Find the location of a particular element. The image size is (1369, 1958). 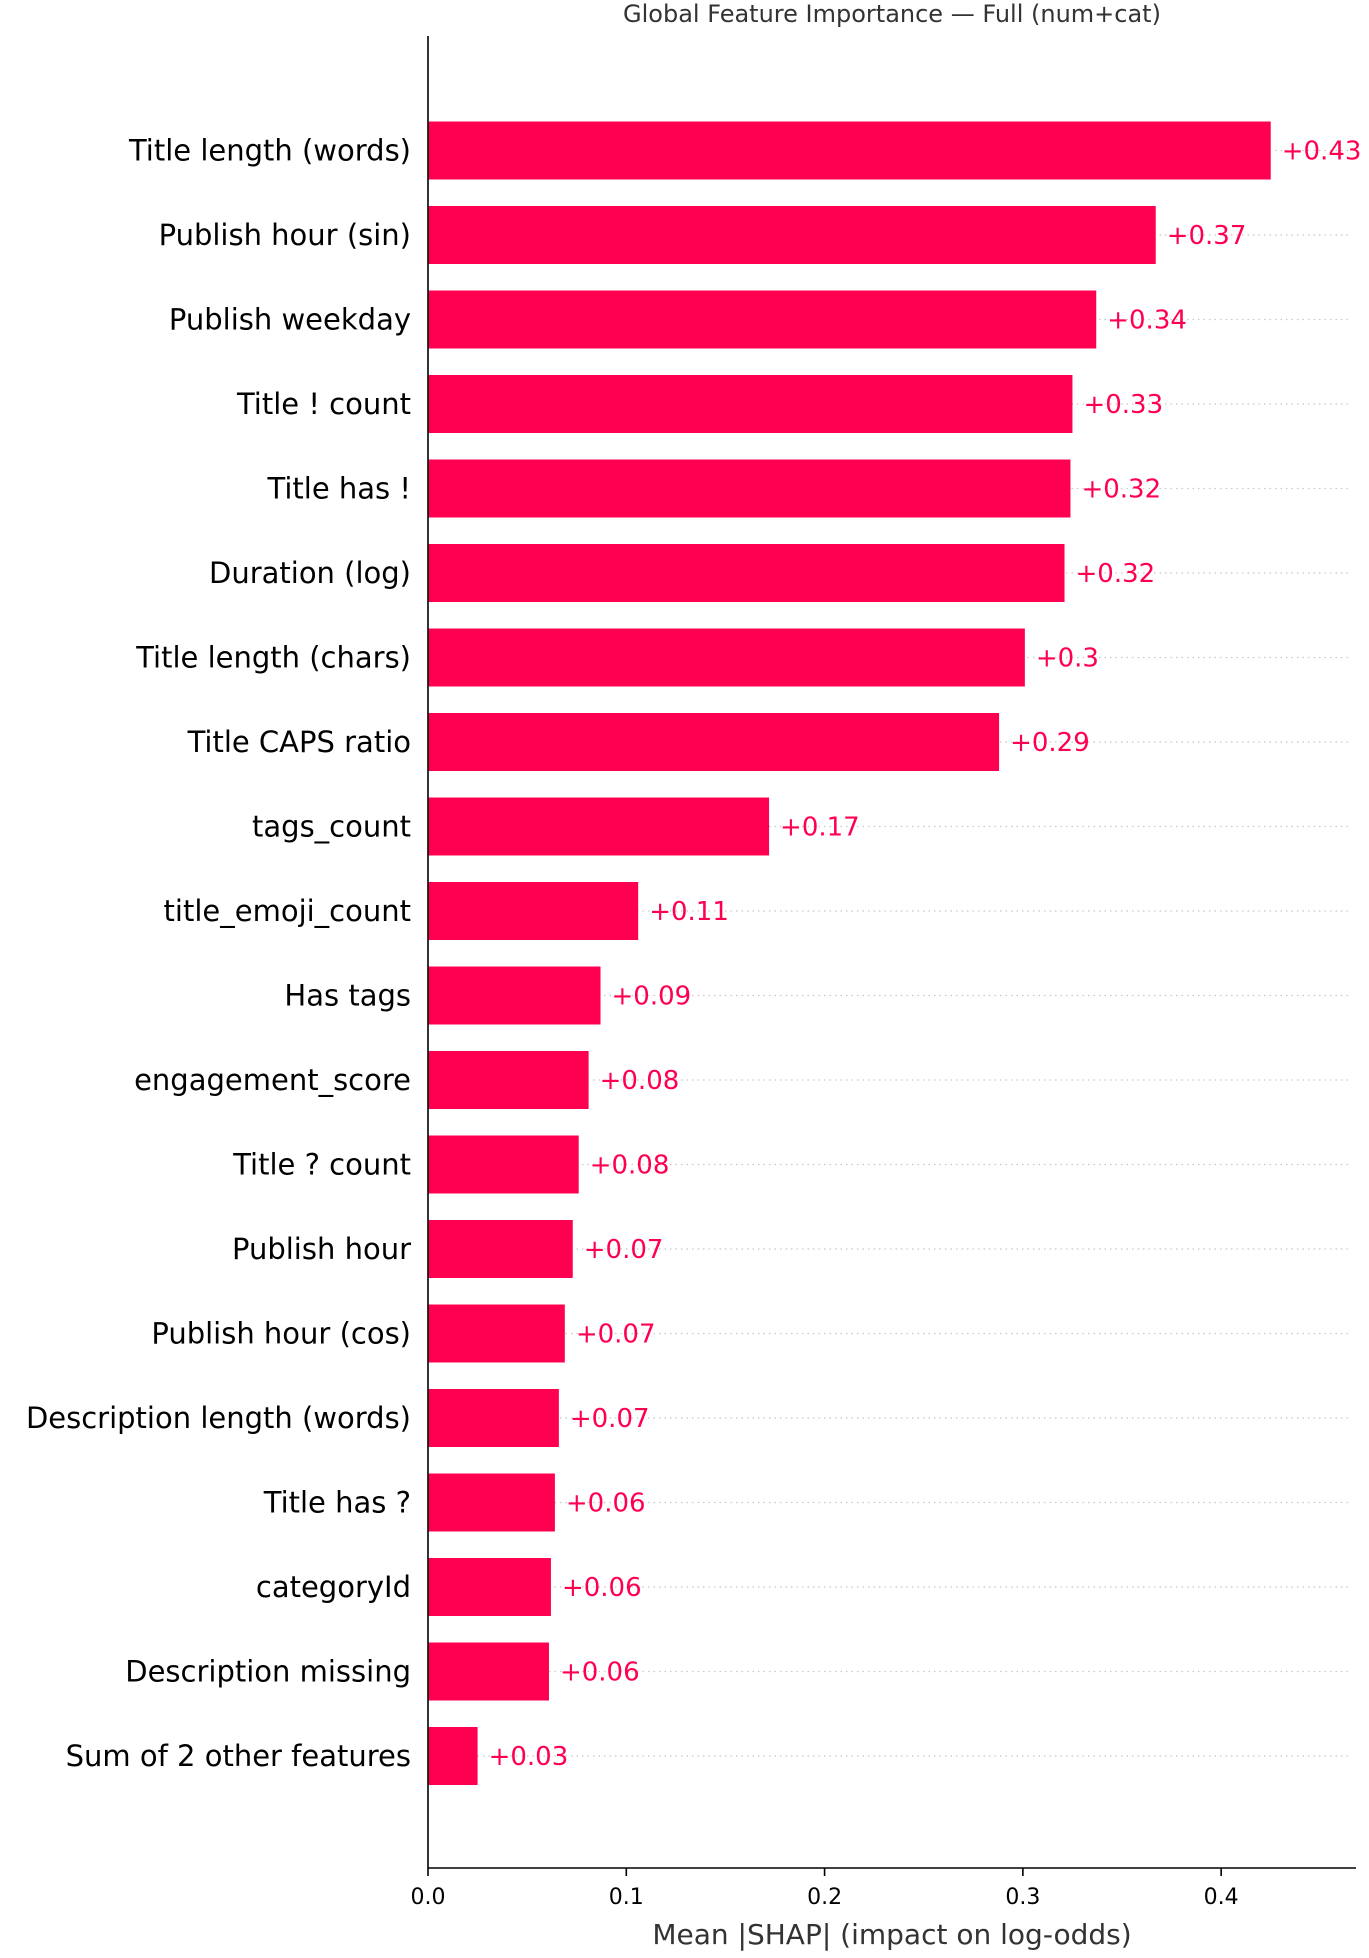

category-label: title_emoji_count is located at coordinates (287, 911).